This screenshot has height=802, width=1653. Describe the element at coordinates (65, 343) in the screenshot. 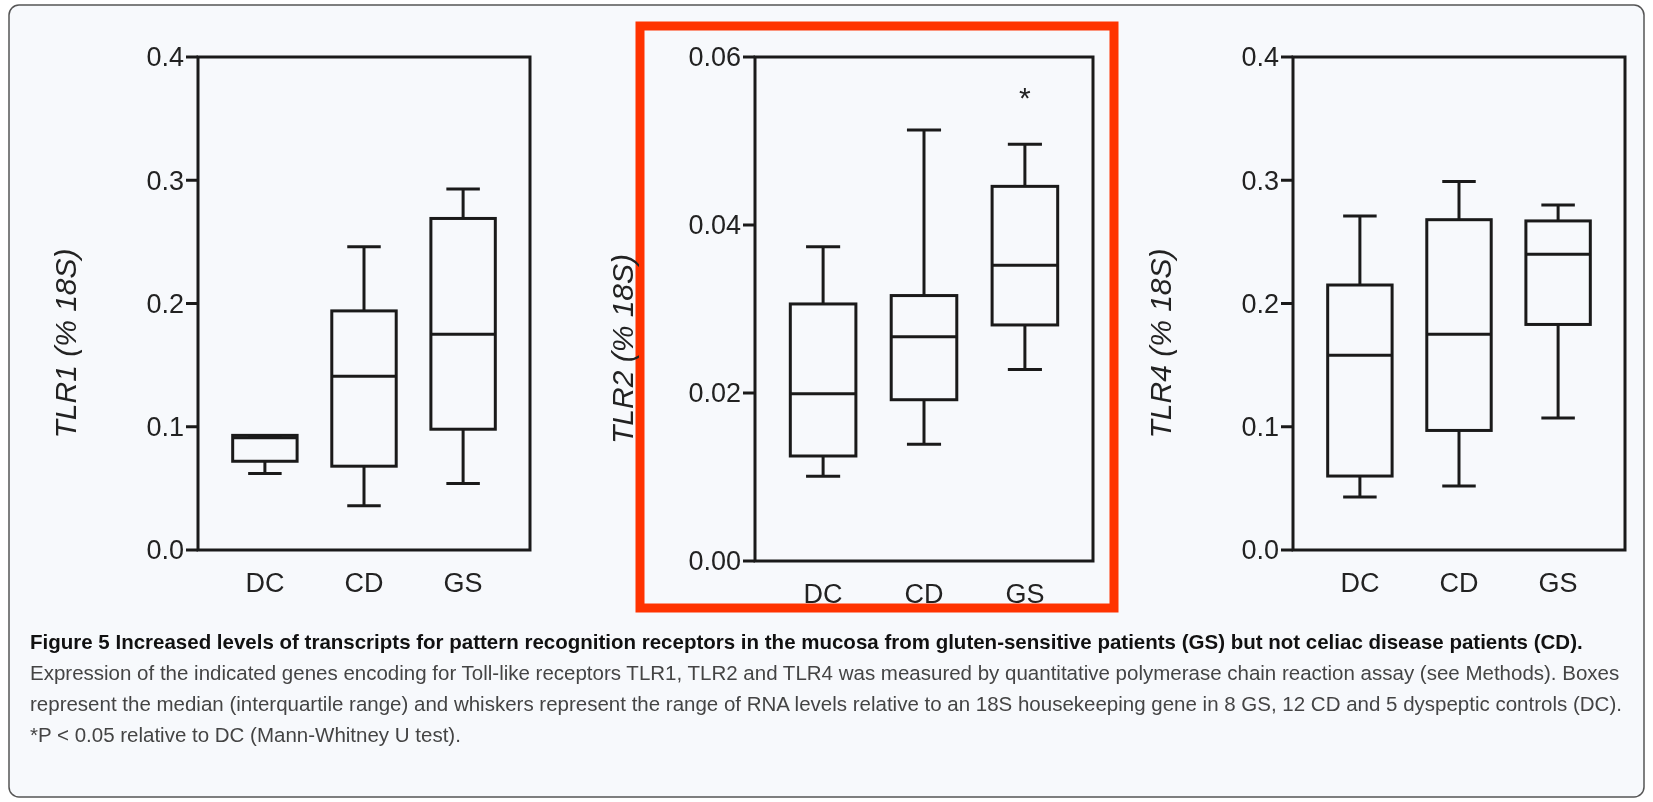

I see `y-axis-title: TLR1 (% 18S)` at that location.